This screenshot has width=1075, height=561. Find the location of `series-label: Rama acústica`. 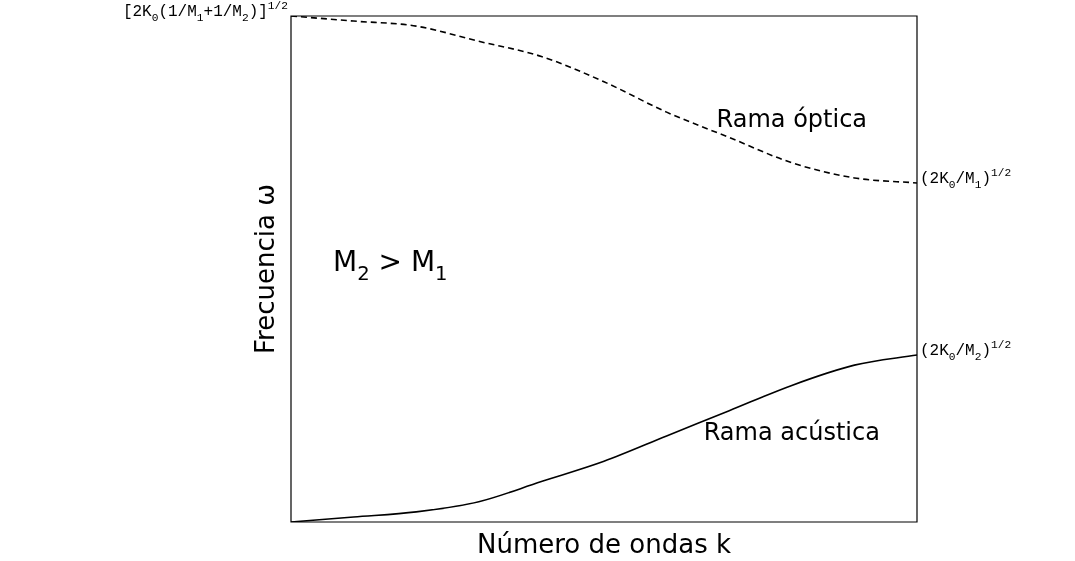

series-label: Rama acústica is located at coordinates (791, 431).